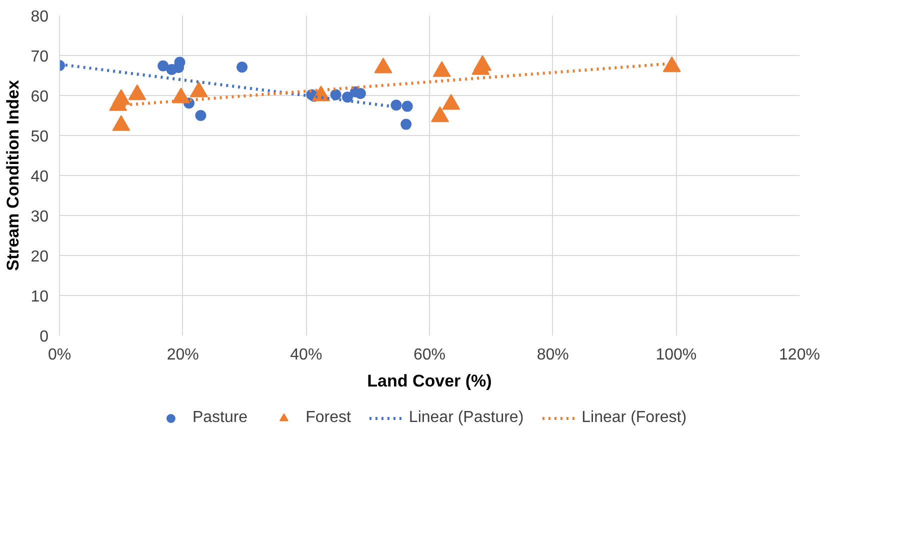 The height and width of the screenshot is (540, 903). What do you see at coordinates (39, 57) in the screenshot?
I see `y-tick-label: 70` at bounding box center [39, 57].